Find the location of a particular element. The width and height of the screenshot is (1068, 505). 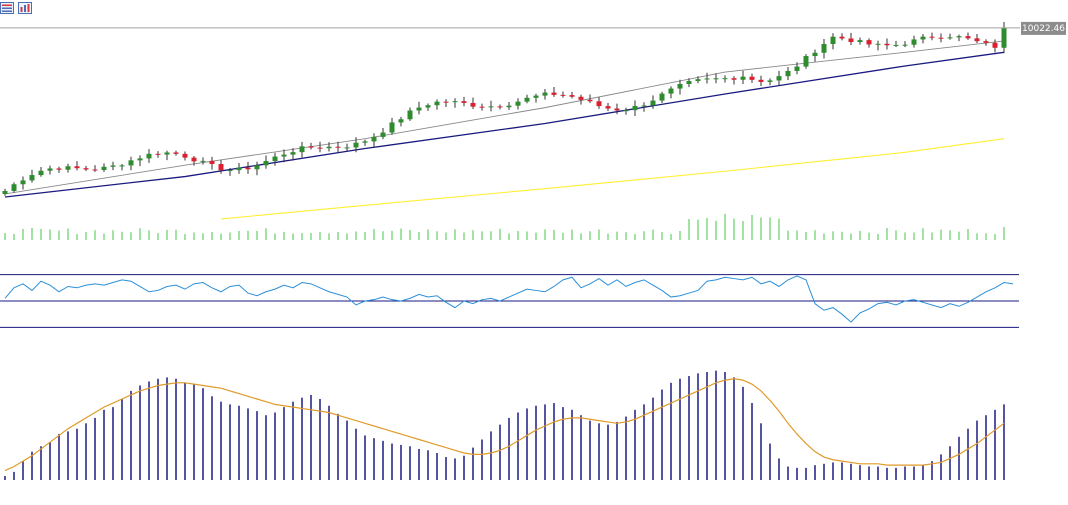

last-price-label: 10022.46 is located at coordinates (1043, 29).